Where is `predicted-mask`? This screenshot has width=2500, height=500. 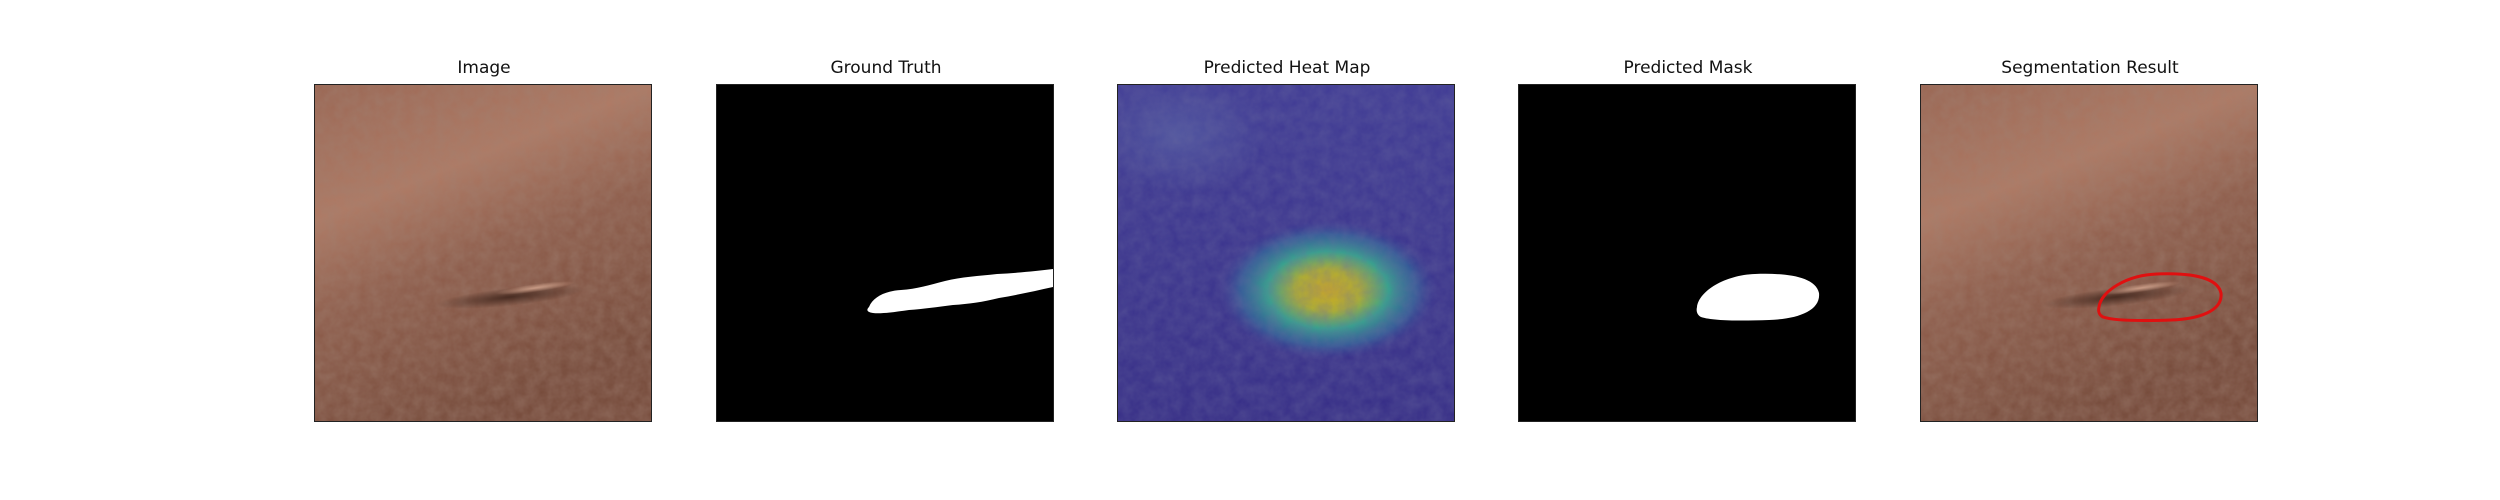 predicted-mask is located at coordinates (1687, 253).